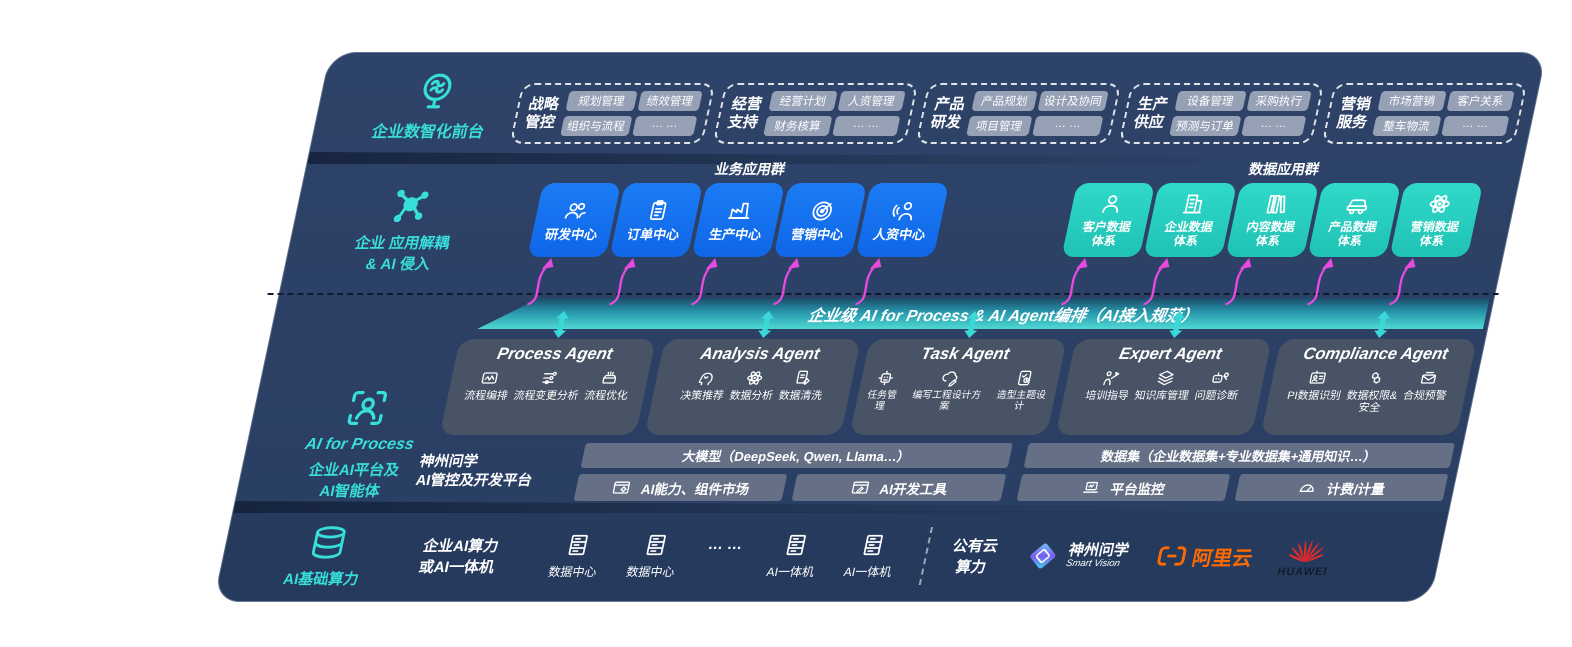 This screenshot has height=647, width=1572. What do you see at coordinates (965, 354) in the screenshot?
I see `agent-title: Task Agent` at bounding box center [965, 354].